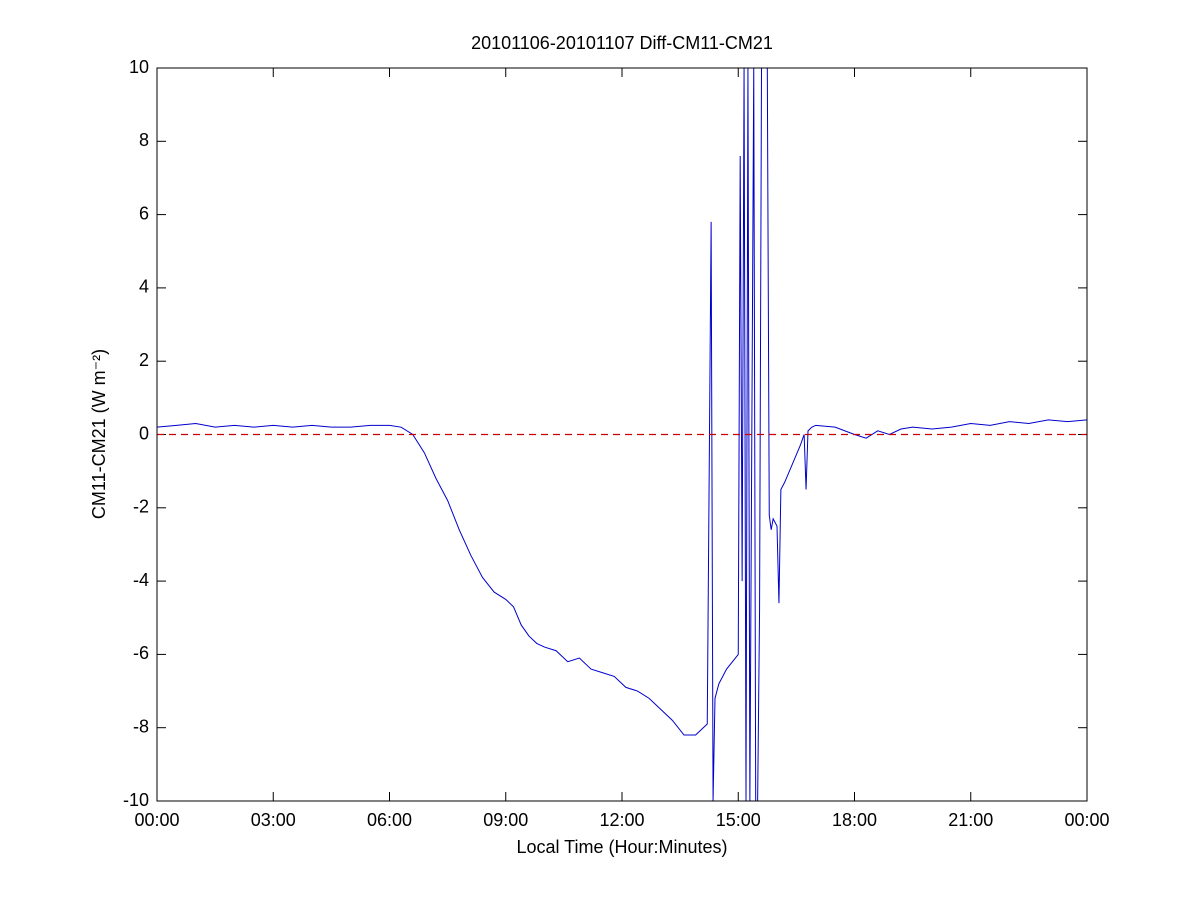 The image size is (1201, 901). I want to click on y-tick-label: 4, so click(144, 287).